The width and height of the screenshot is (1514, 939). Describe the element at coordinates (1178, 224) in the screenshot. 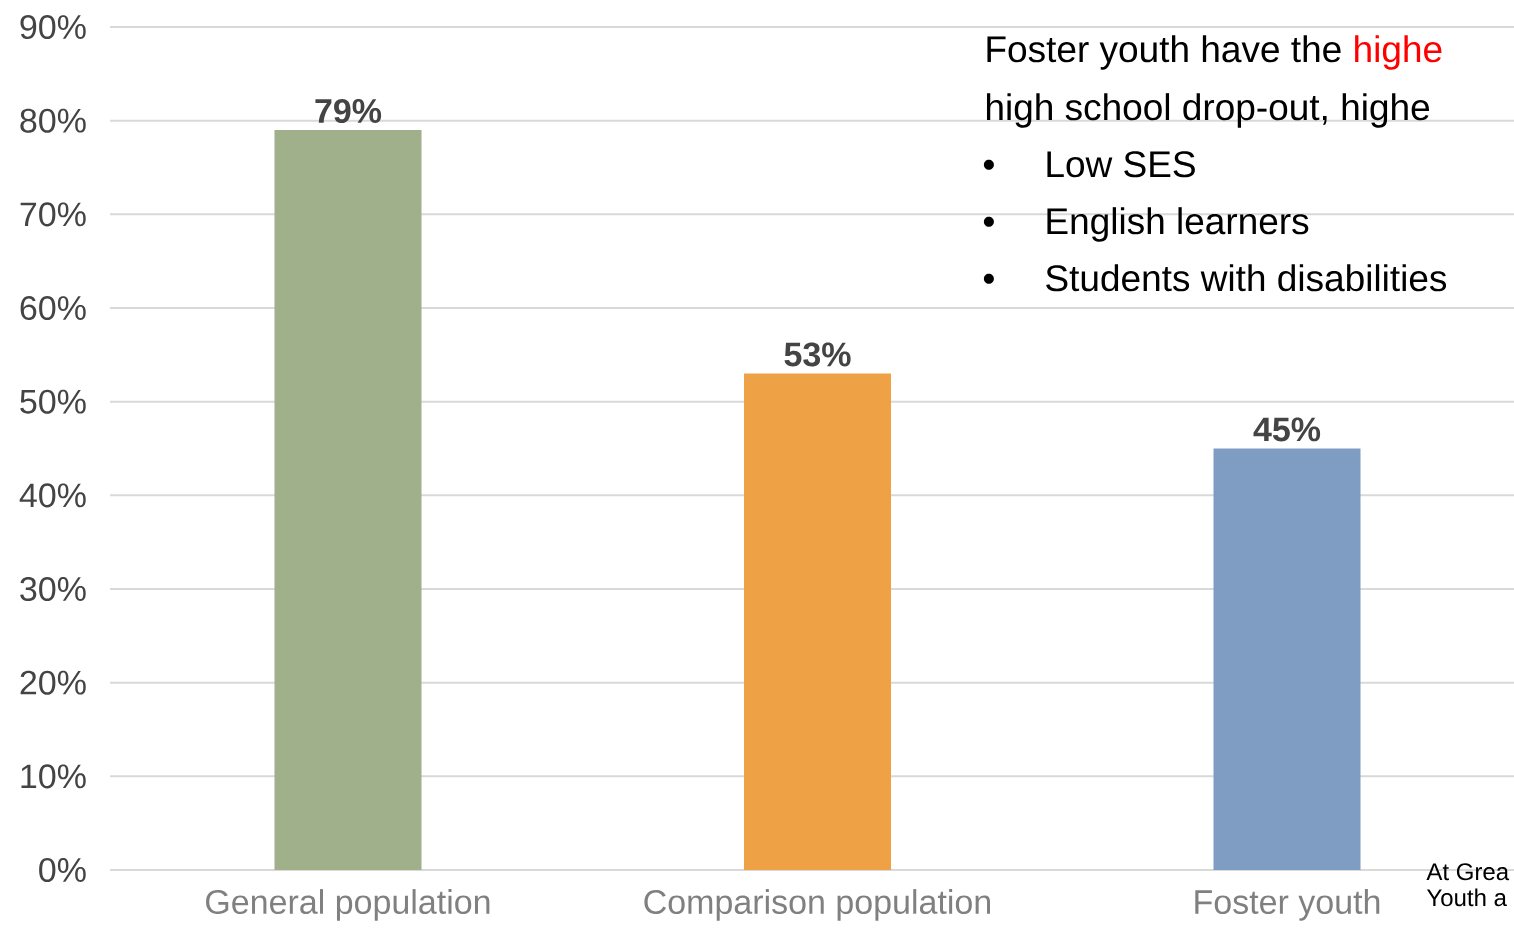

I see `annotation: English learners` at that location.